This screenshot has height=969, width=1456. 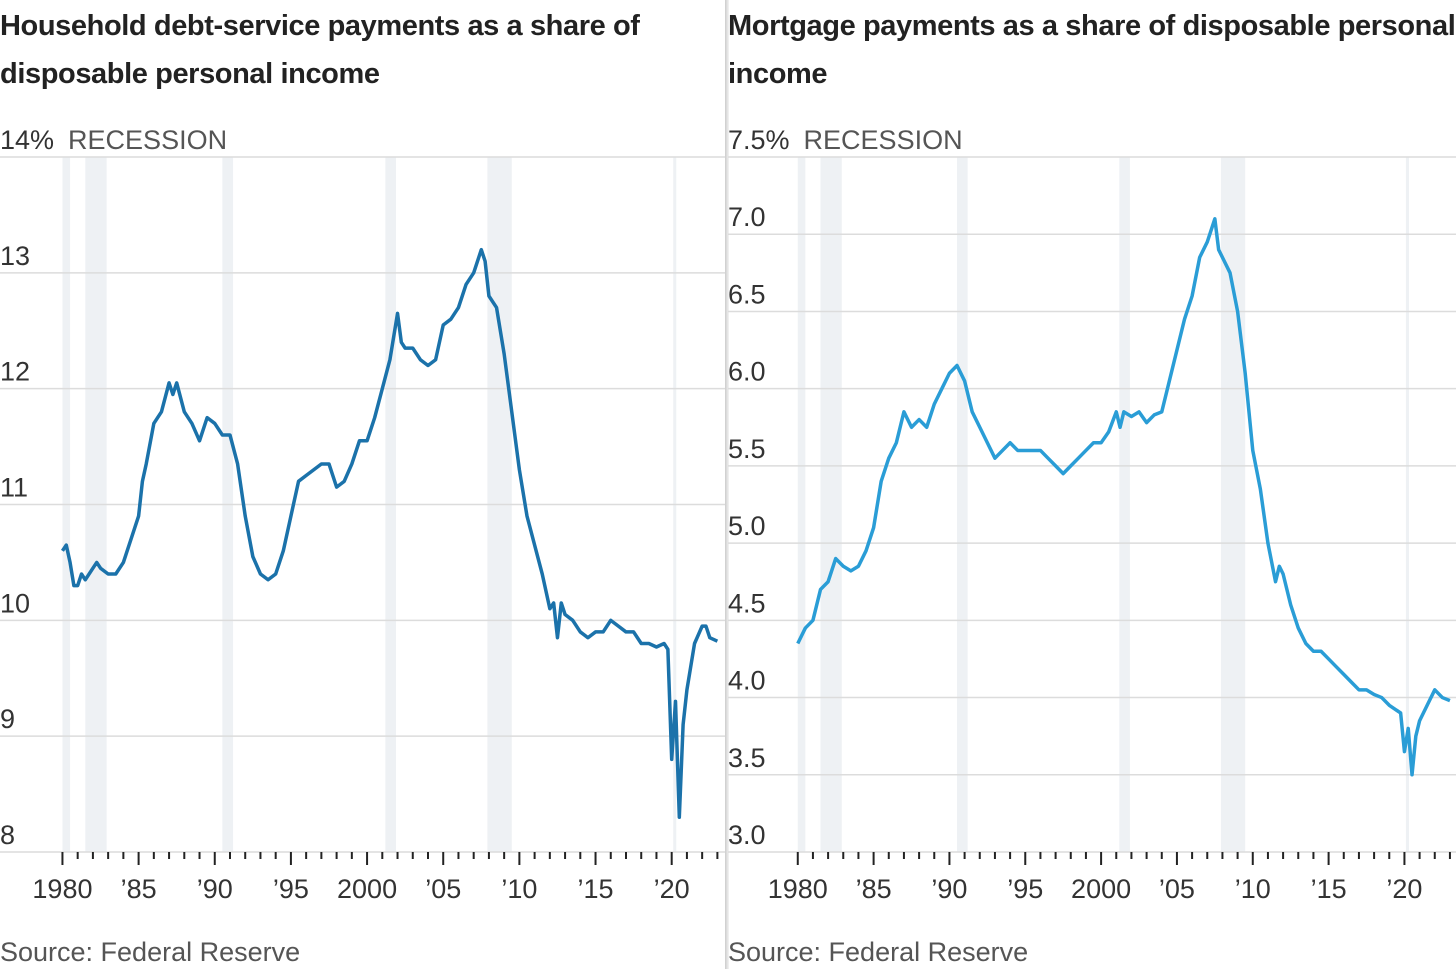 I want to click on y-tick-label: 14%, so click(x=27, y=140).